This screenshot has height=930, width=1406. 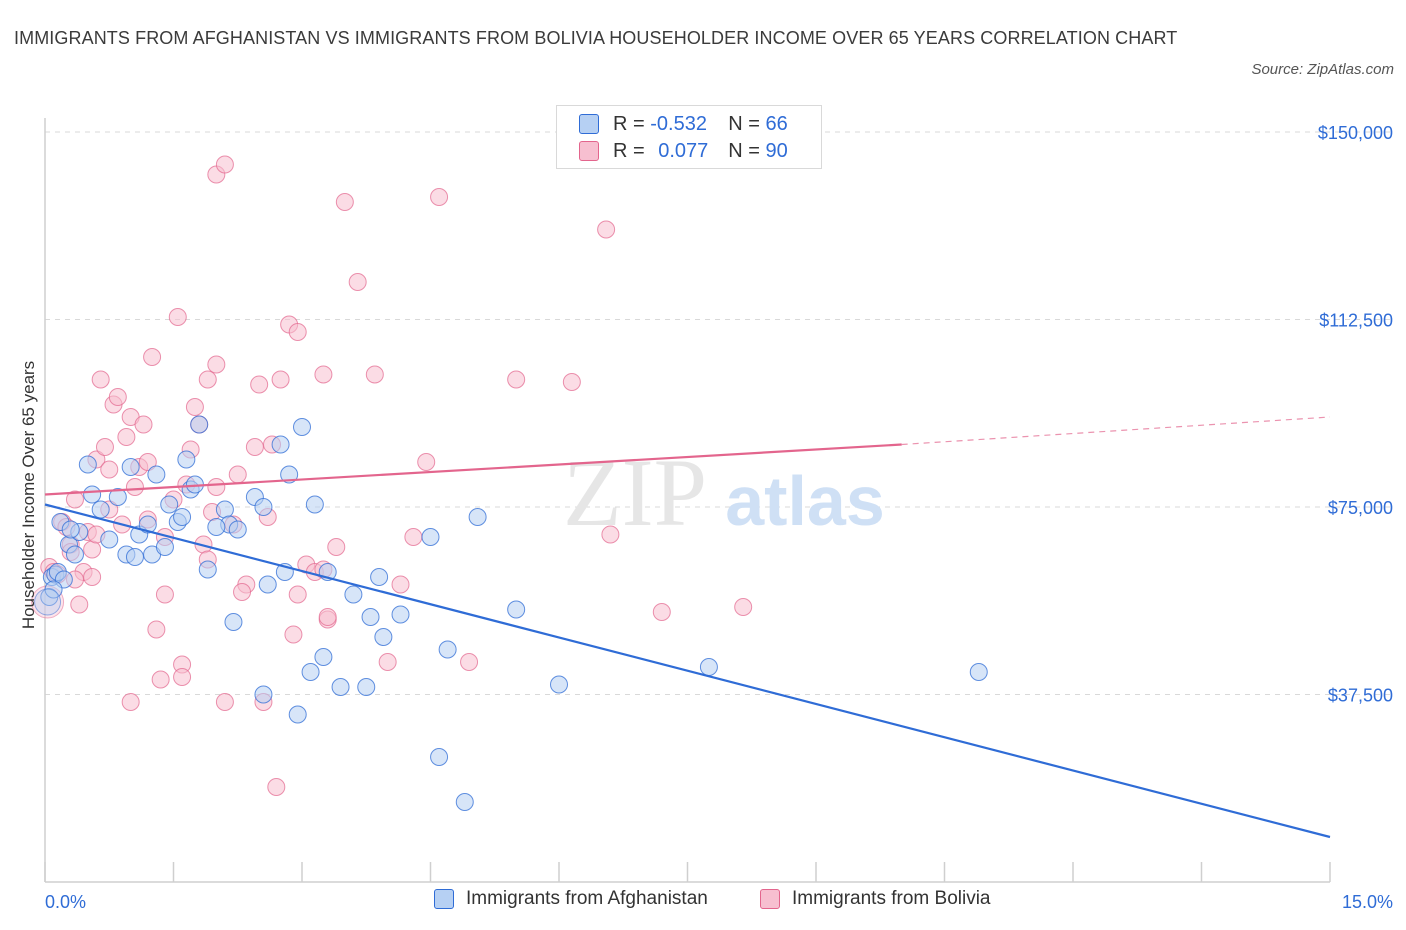 What do you see at coordinates (891, 898) in the screenshot?
I see `bottom-legend-label-bolivia: Immigrants from Bolivia` at bounding box center [891, 898].